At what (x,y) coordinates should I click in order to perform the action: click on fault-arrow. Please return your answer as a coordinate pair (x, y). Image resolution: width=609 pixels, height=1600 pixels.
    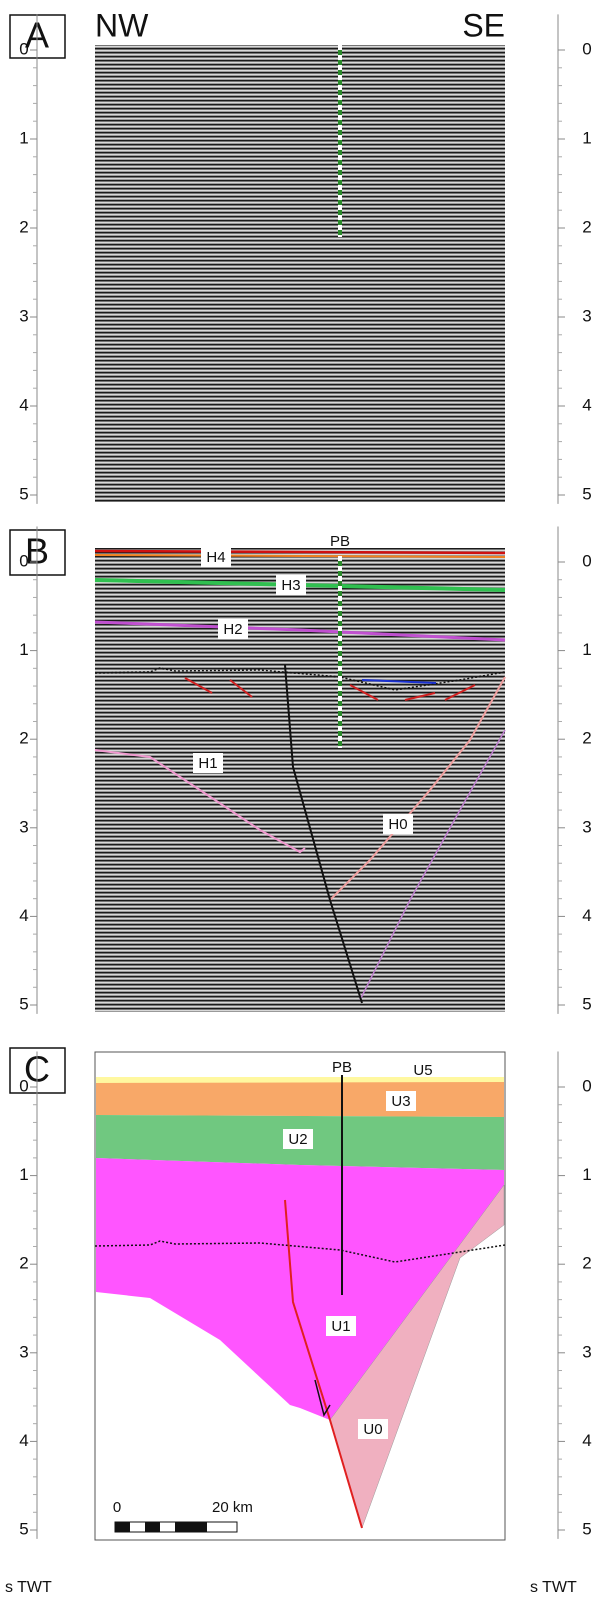
    Looking at the image, I should click on (322, 1398).